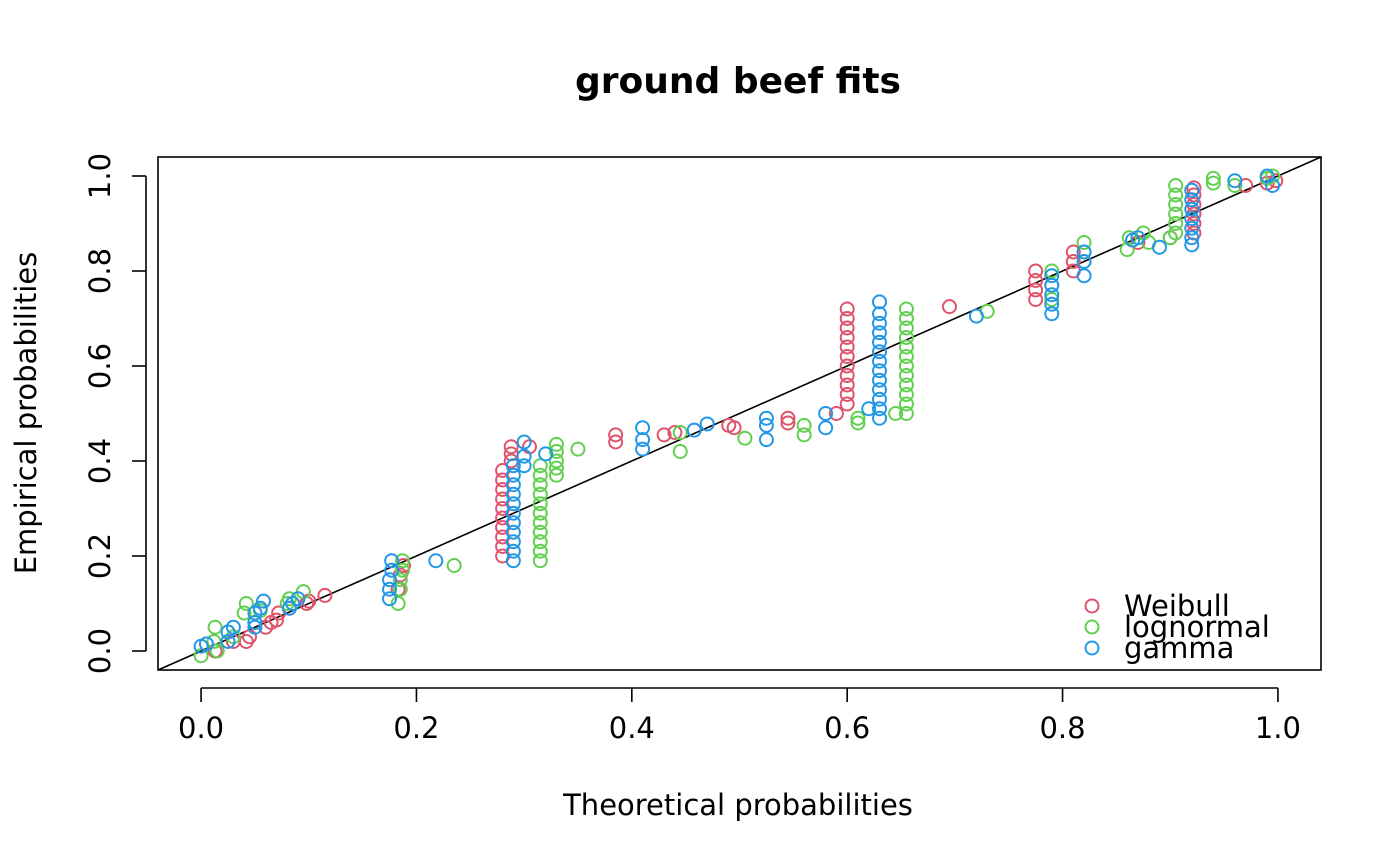 This screenshot has width=1400, height=866. Describe the element at coordinates (1062, 728) in the screenshot. I see `x-tick-label: 0.8` at that location.